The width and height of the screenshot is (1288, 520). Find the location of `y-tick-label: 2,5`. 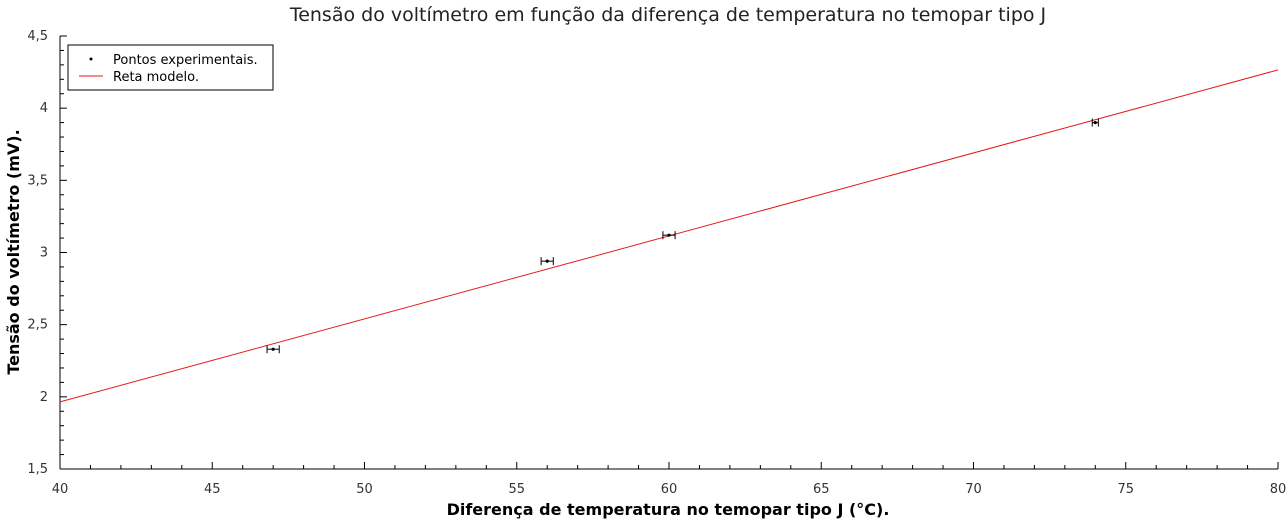

y-tick-label: 2,5 is located at coordinates (37, 325).